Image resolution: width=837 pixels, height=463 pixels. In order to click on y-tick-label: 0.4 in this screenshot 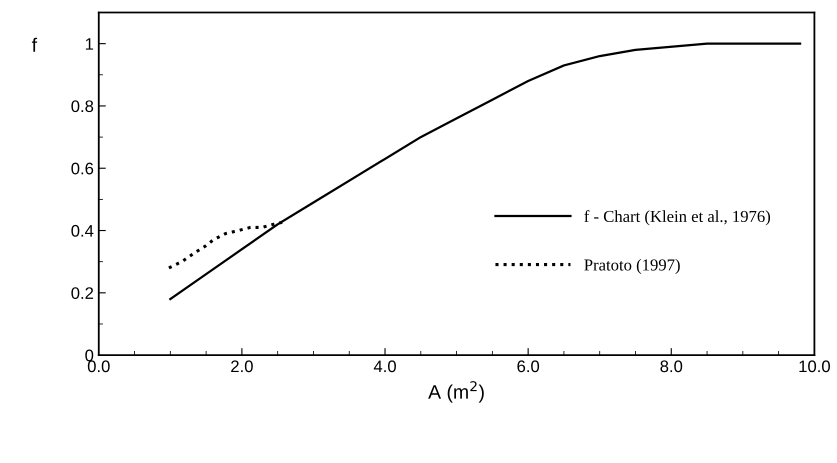, I will do `click(82, 230)`.